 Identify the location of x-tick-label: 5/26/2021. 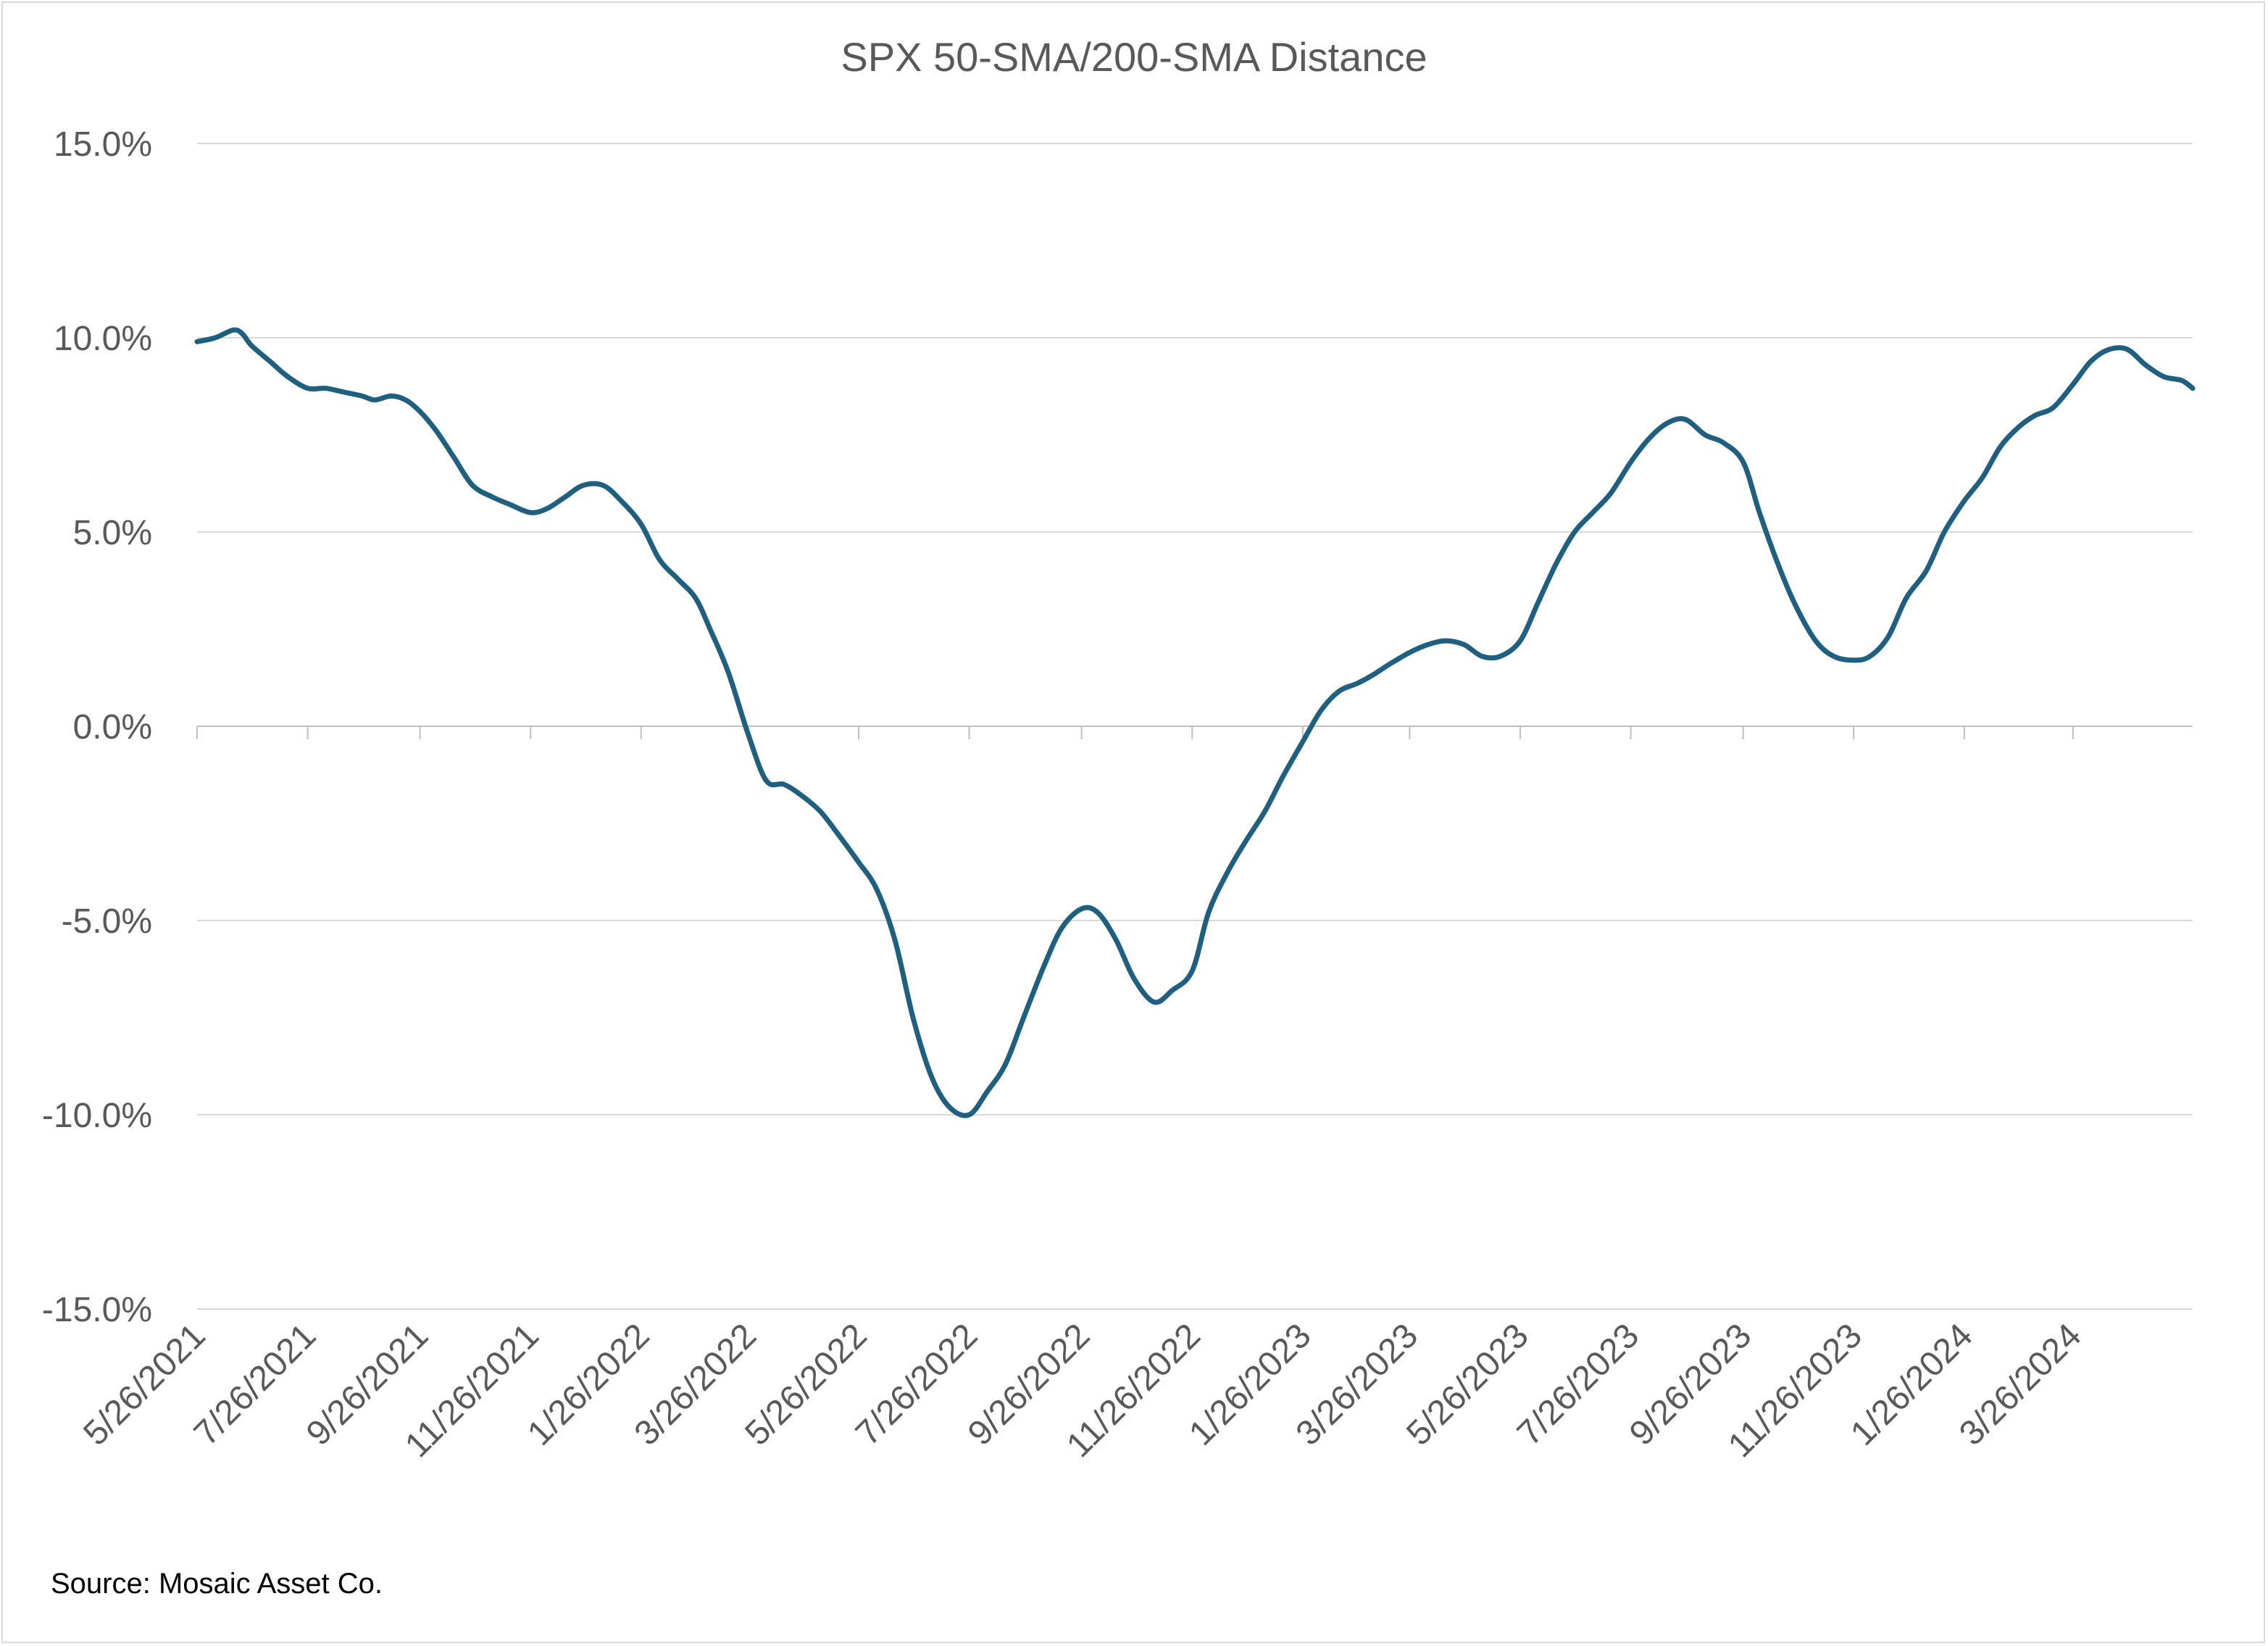
(144, 1384).